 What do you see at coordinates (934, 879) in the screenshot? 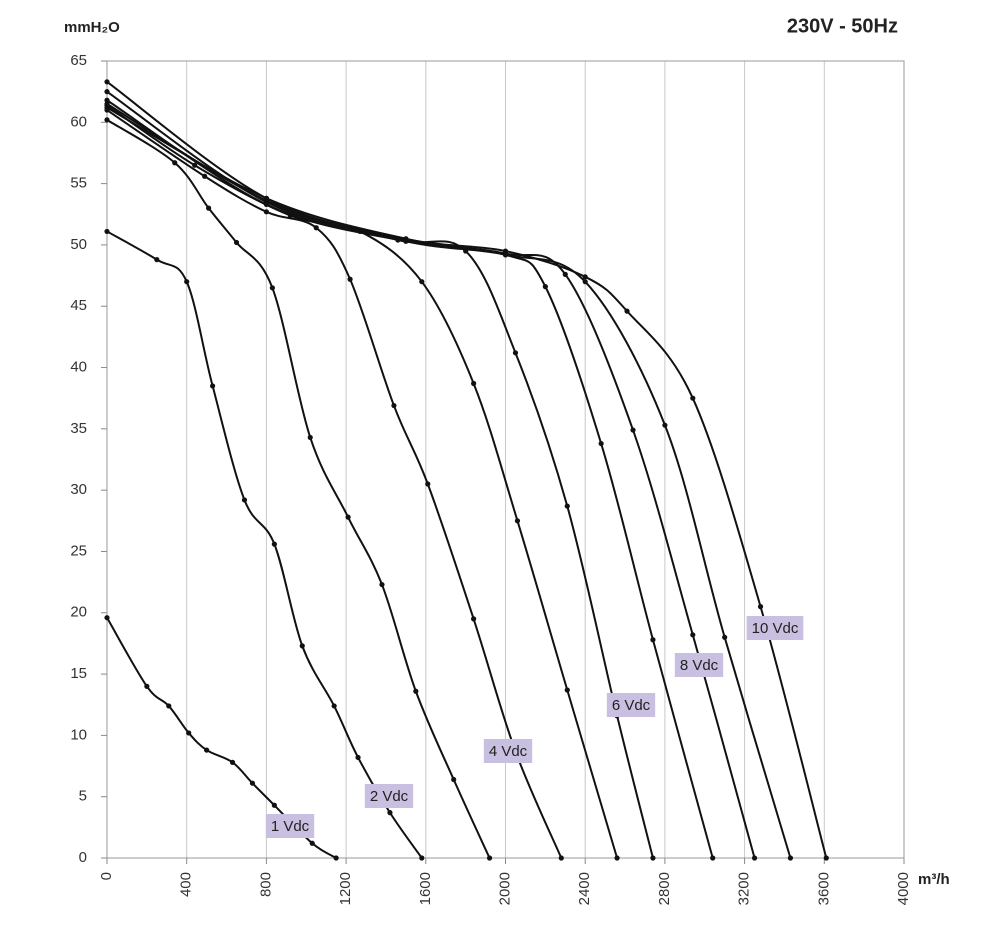
I see `x-axis-label: m³/h` at bounding box center [934, 879].